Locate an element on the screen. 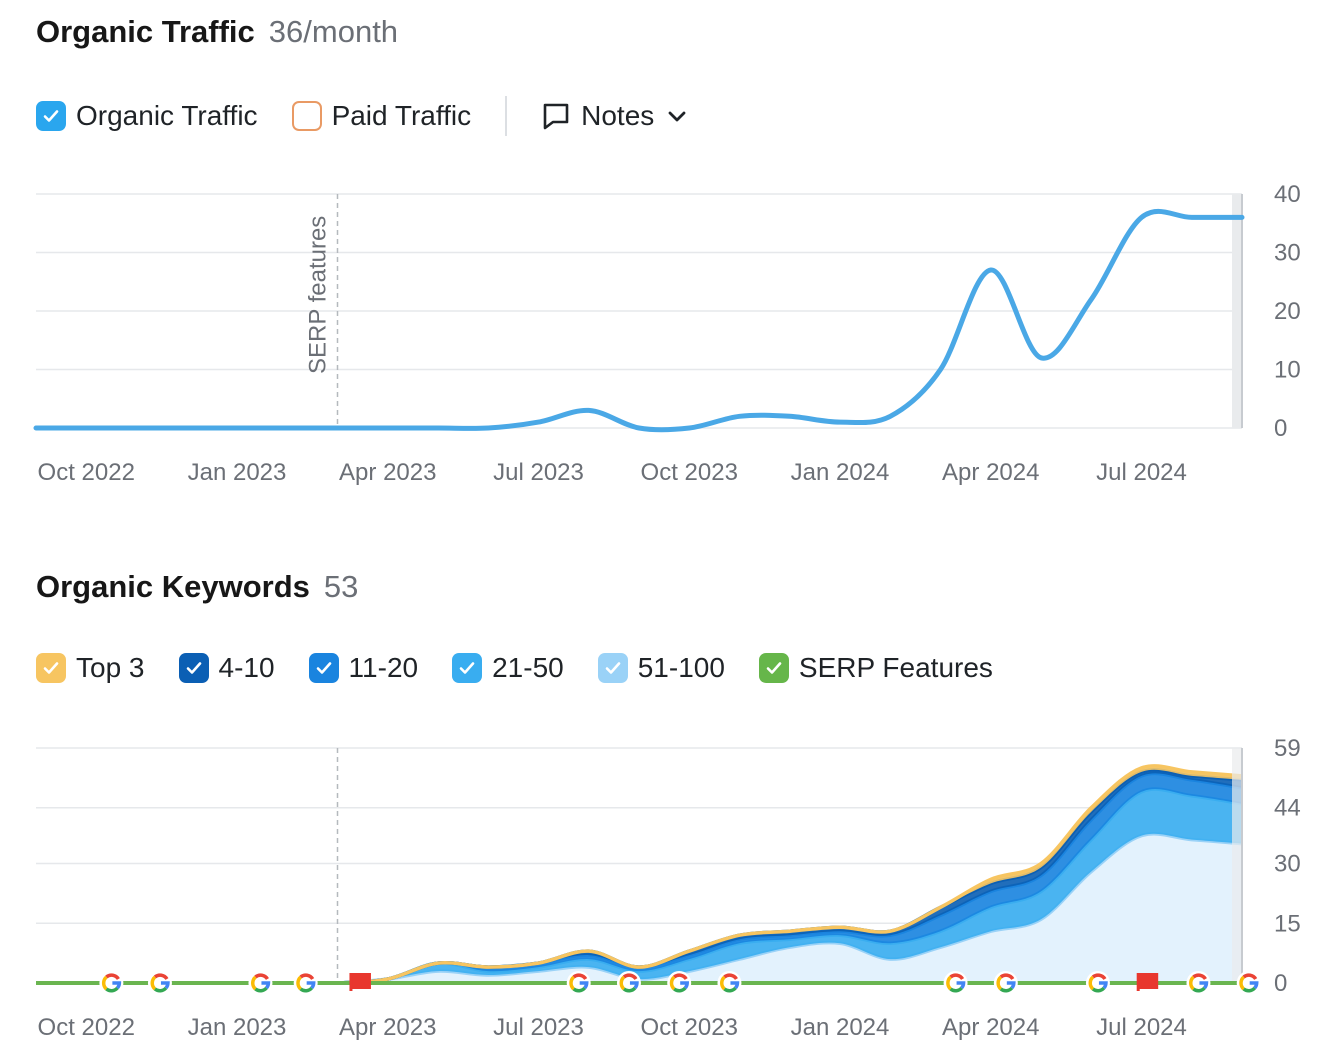 The width and height of the screenshot is (1322, 1045). keyword-legend-label: SERP Features is located at coordinates (895, 667).